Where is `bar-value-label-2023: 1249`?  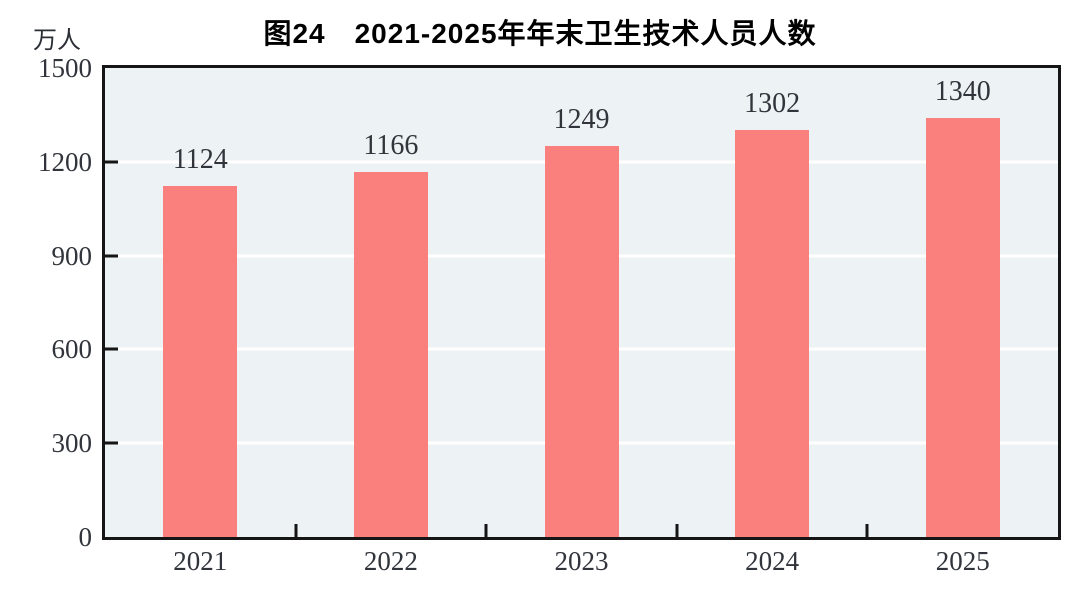 bar-value-label-2023: 1249 is located at coordinates (581, 120).